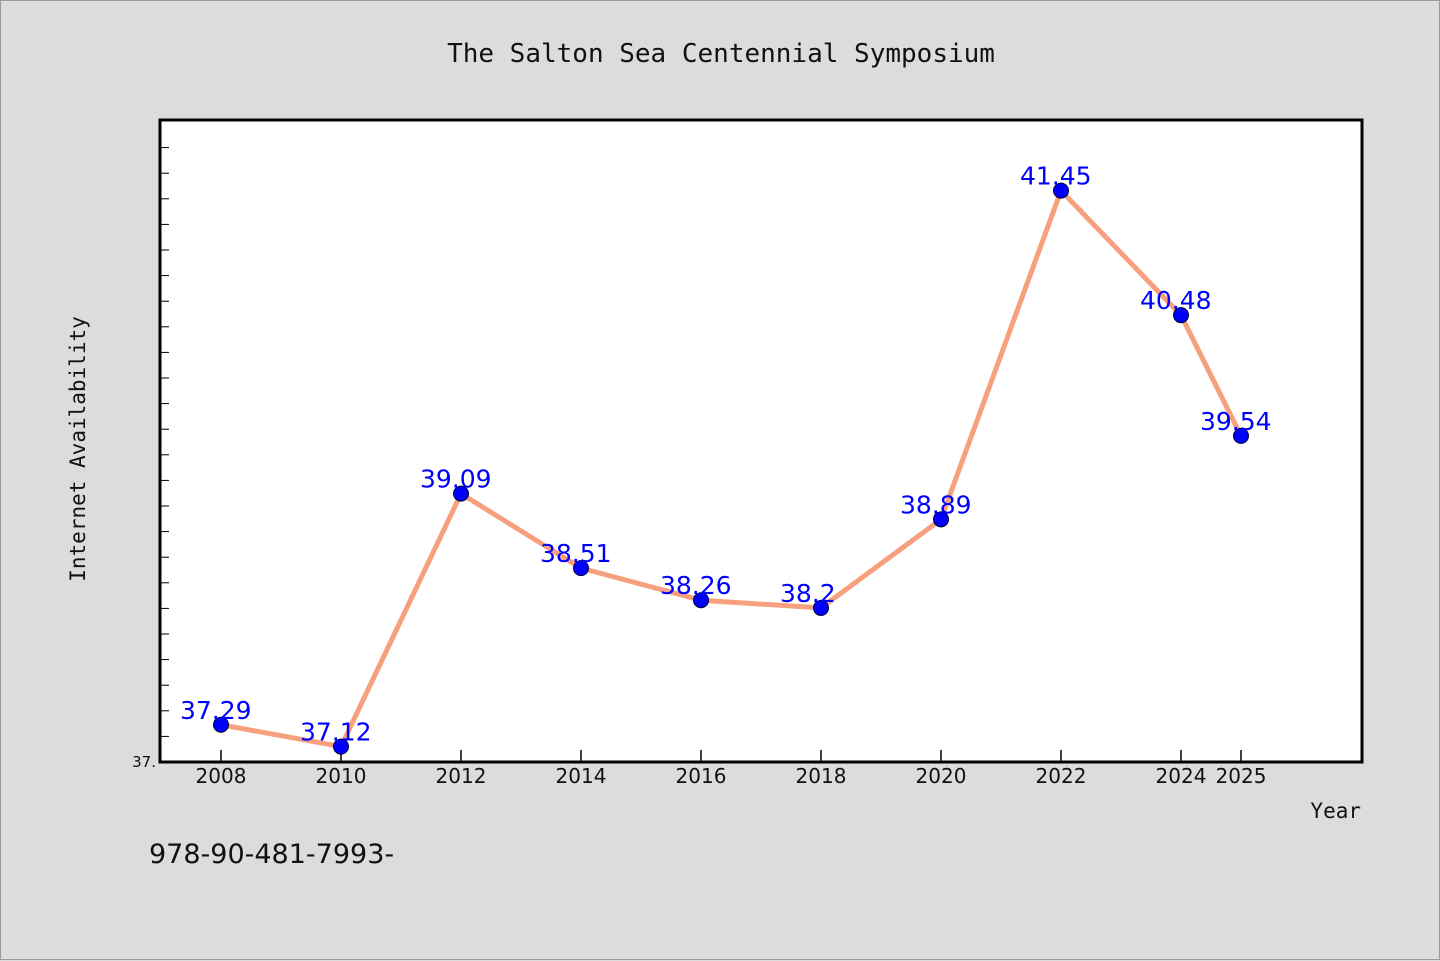 The width and height of the screenshot is (1440, 961). What do you see at coordinates (808, 593) in the screenshot?
I see `data-label: 38.2` at bounding box center [808, 593].